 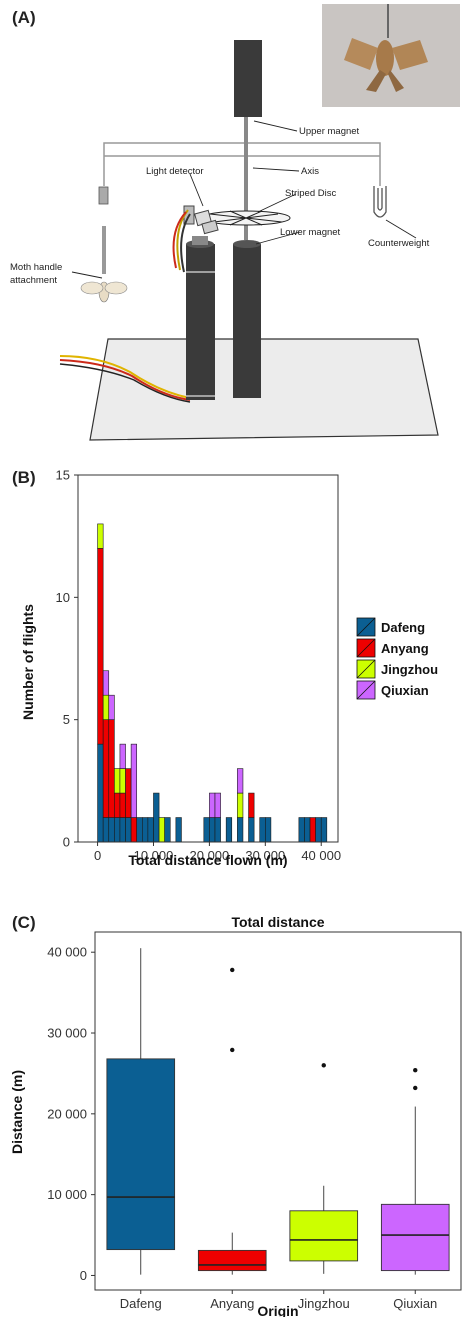 What do you see at coordinates (67, 952) in the screenshot?
I see `y-tick-label: 40 000` at bounding box center [67, 952].